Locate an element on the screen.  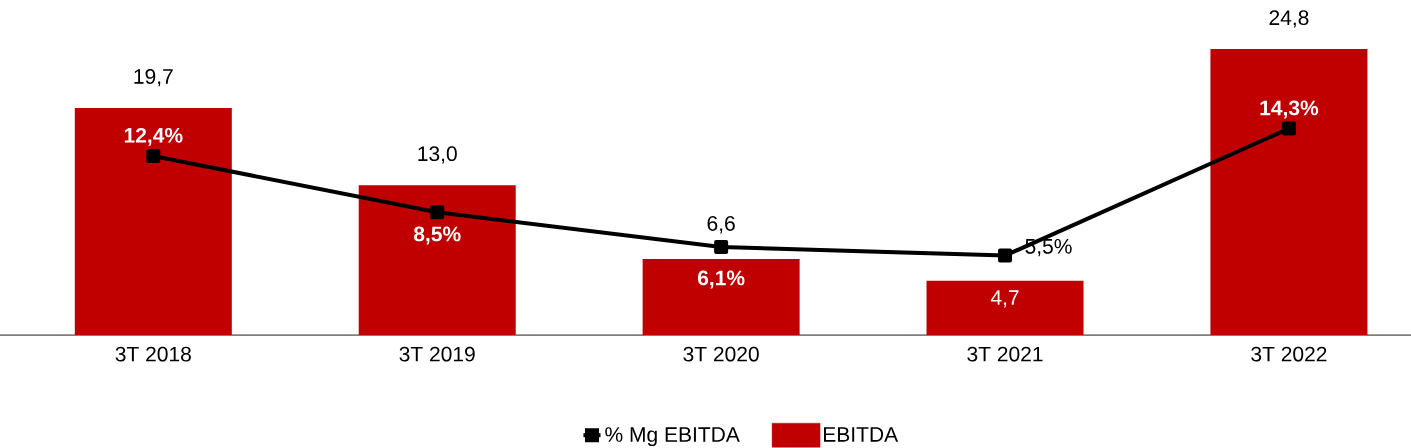
data-label: 4,7 is located at coordinates (1004, 299).